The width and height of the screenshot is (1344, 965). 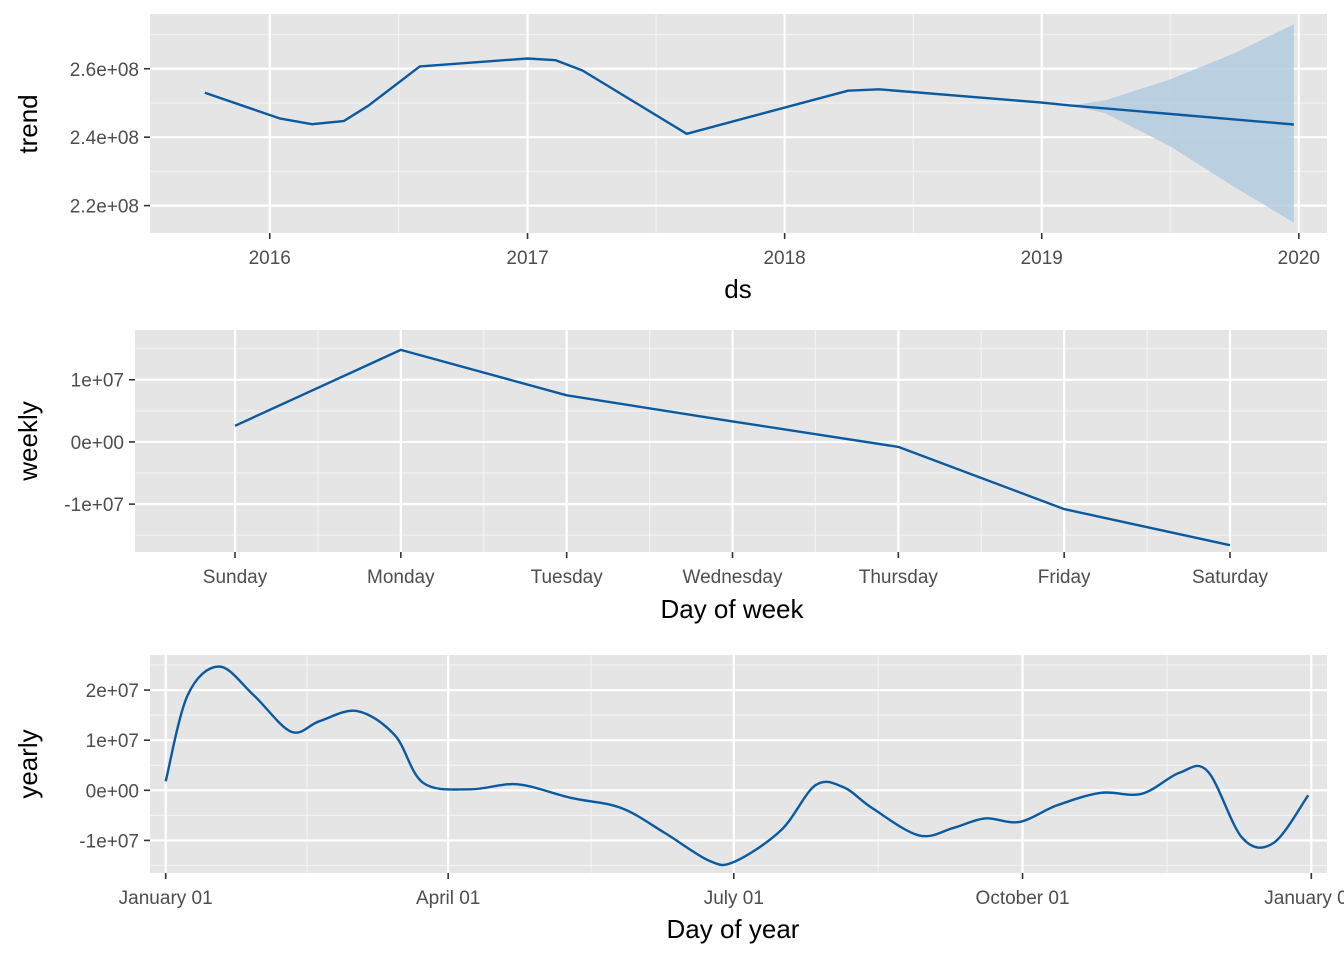 I want to click on x-tick-label: 2016, so click(x=270, y=258).